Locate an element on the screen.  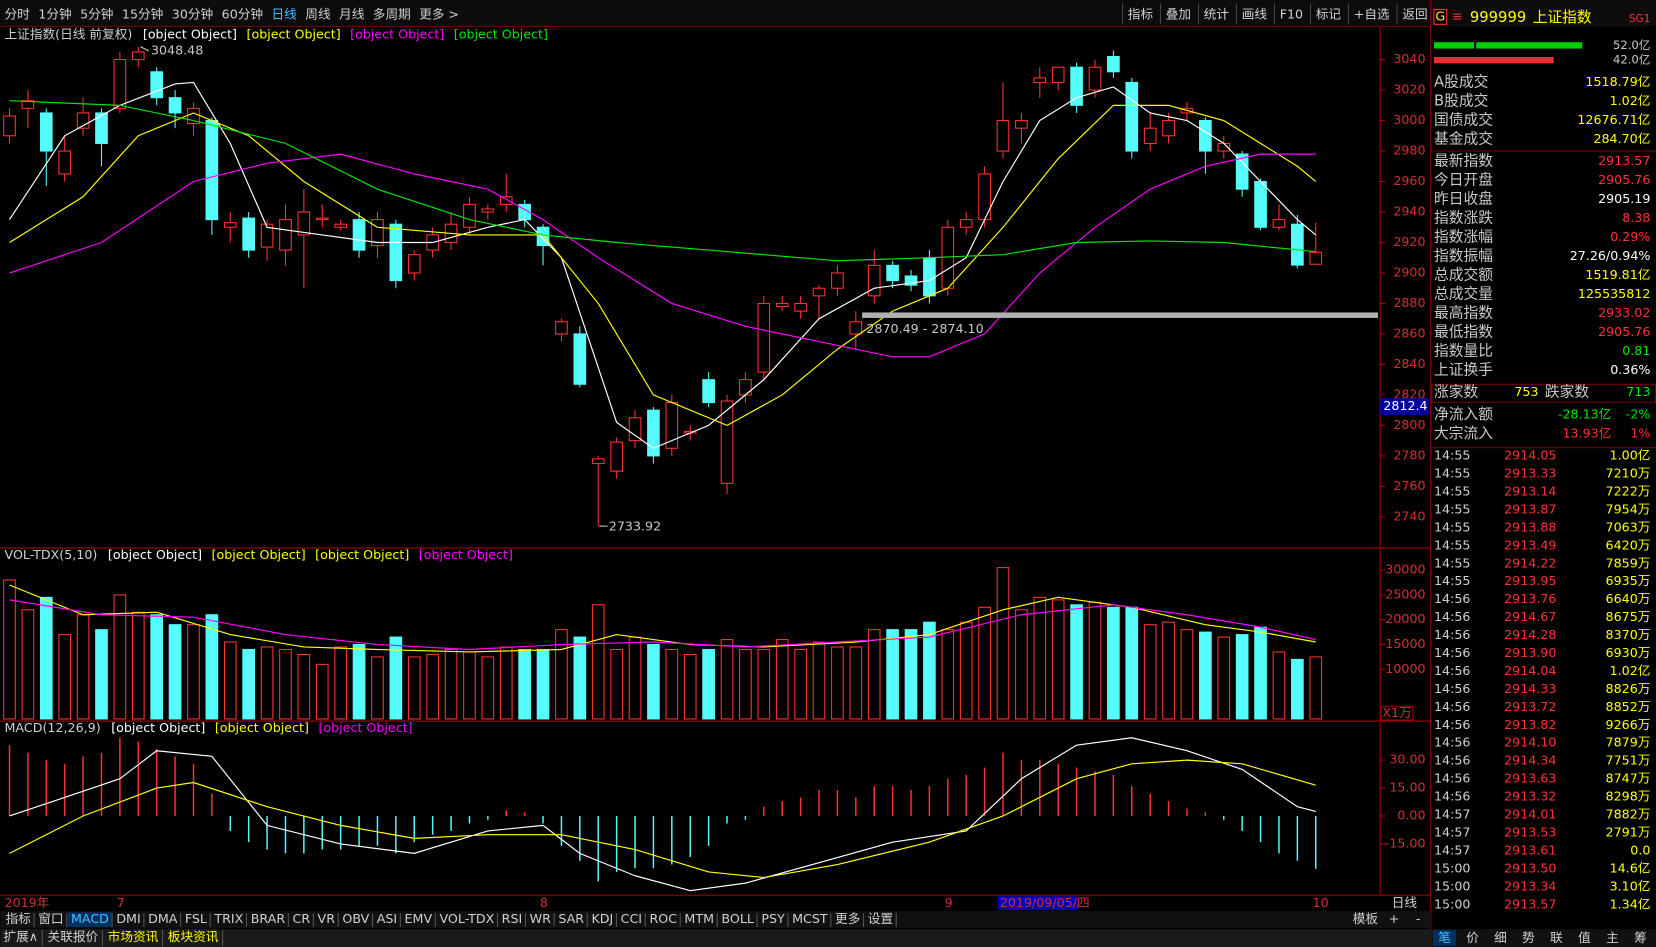
toolbar-button: 返回 is located at coordinates (1414, 13).